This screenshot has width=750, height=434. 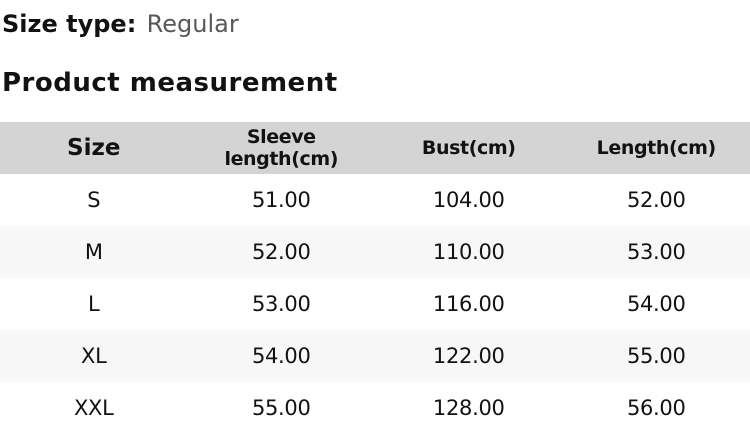 What do you see at coordinates (93, 408) in the screenshot?
I see `size-cell: XXL` at bounding box center [93, 408].